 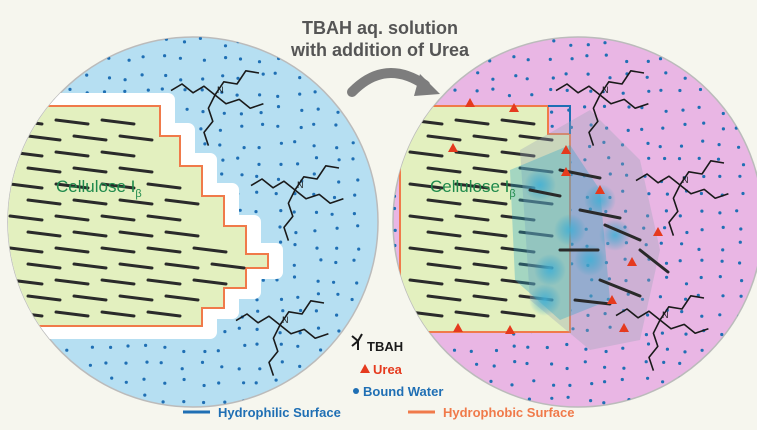 What do you see at coordinates (658, 231) in the screenshot?
I see `urea-marker` at bounding box center [658, 231].